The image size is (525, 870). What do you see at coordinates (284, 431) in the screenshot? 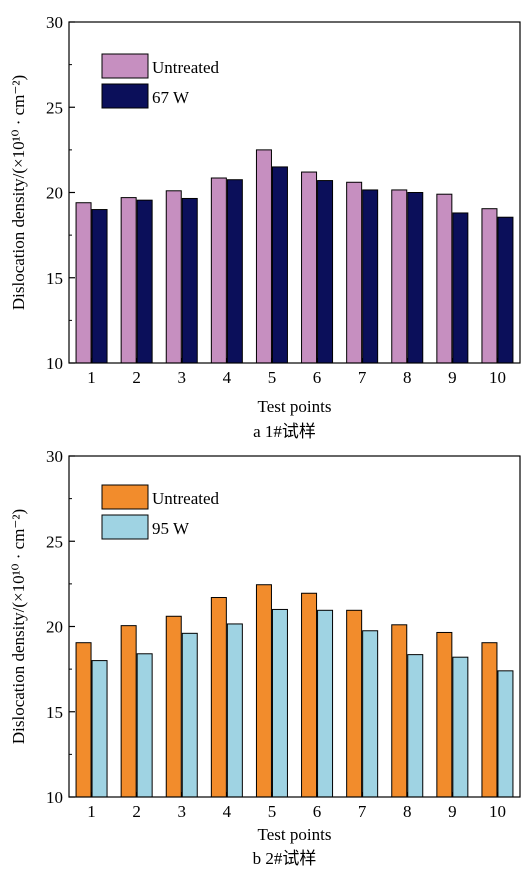
I see `panel-caption: a 1#试样` at bounding box center [284, 431].